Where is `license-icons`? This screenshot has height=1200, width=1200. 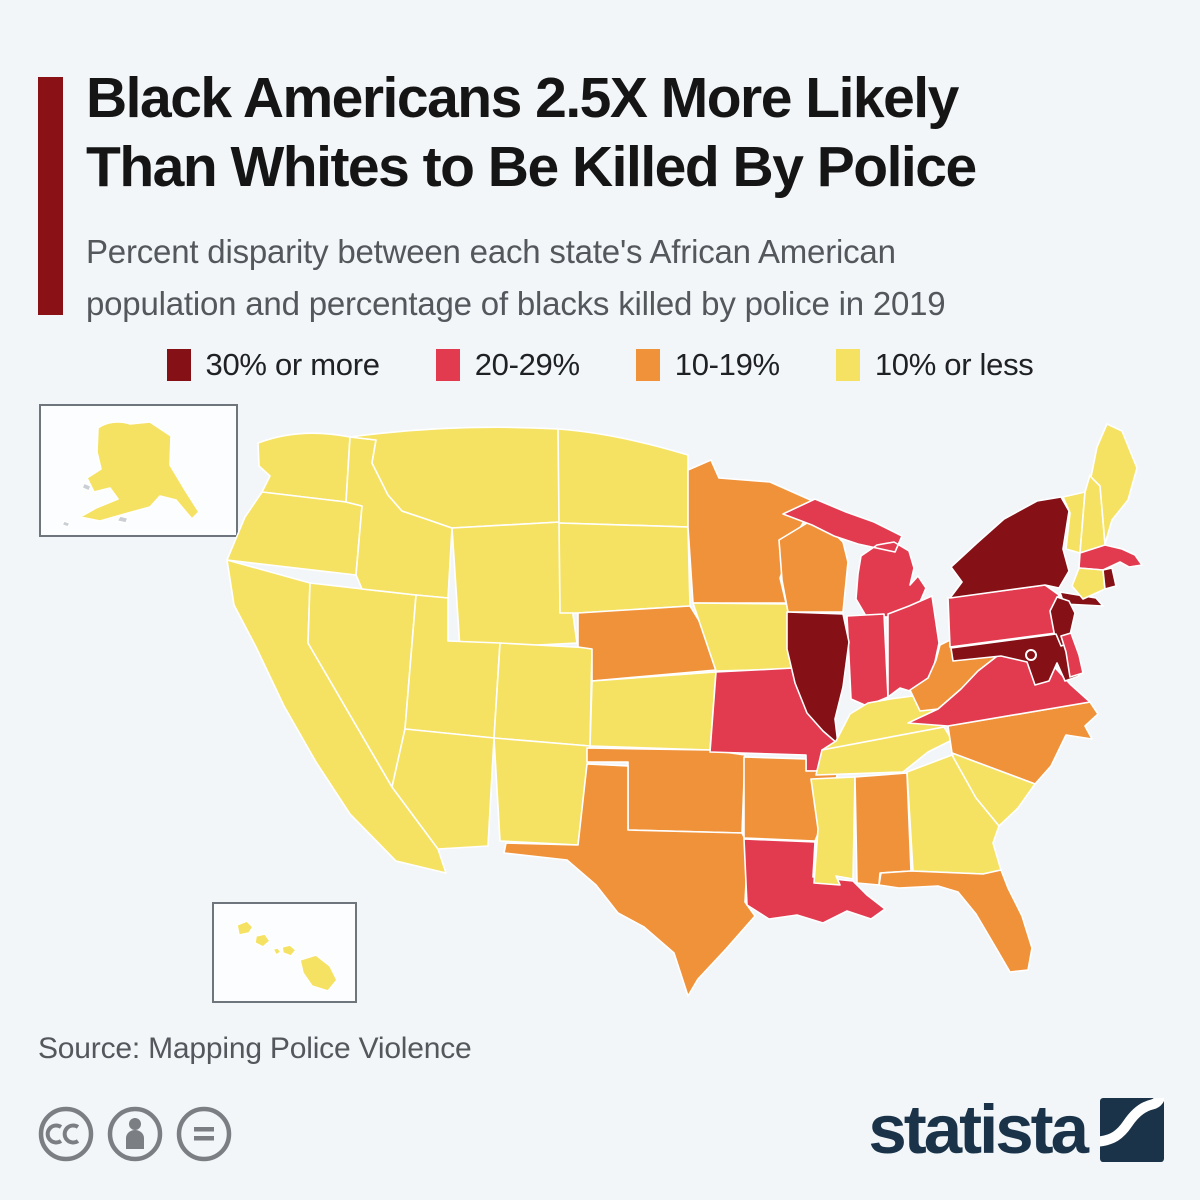 license-icons is located at coordinates (135, 1134).